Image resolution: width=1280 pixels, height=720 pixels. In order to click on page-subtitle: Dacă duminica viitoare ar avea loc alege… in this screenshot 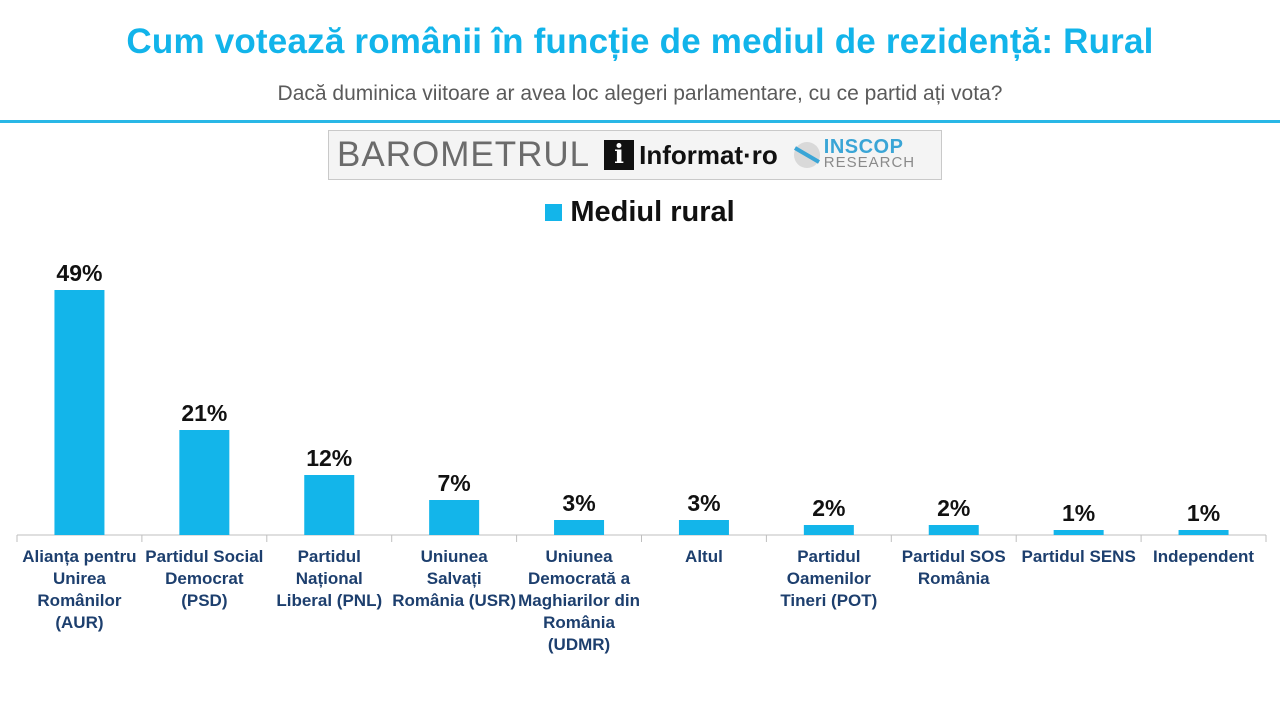, I will do `click(640, 93)`.